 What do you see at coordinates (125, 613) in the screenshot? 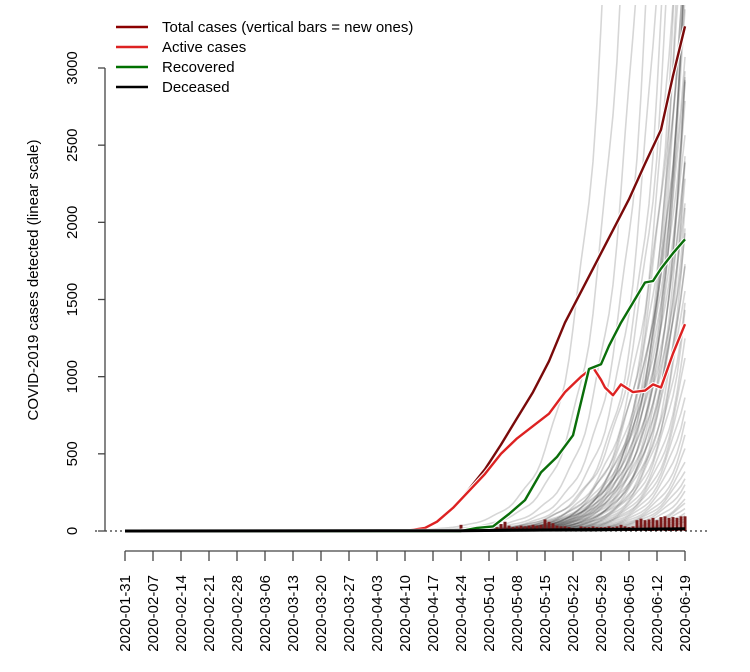
I see `x-tick-label: 2020-01-31` at bounding box center [125, 613].